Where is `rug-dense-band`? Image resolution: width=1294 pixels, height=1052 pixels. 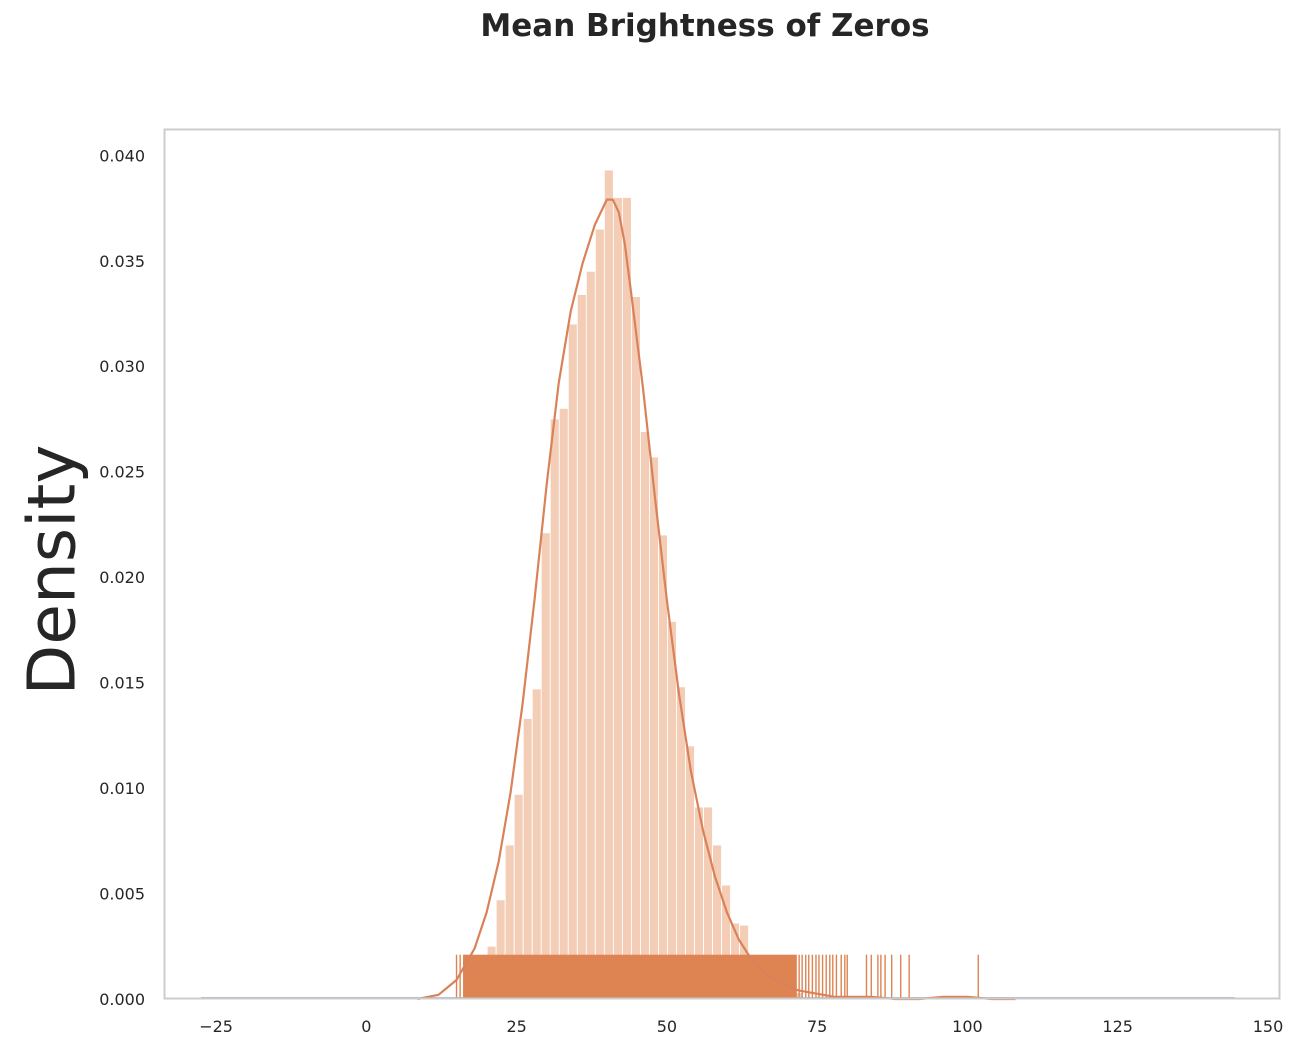
rug-dense-band is located at coordinates (630, 976).